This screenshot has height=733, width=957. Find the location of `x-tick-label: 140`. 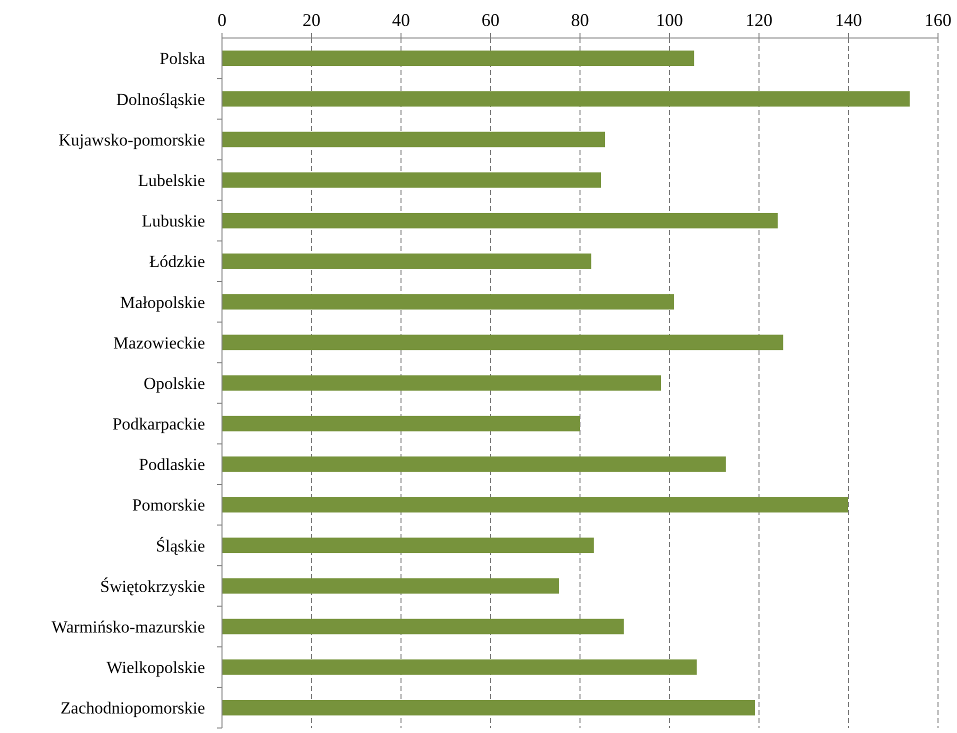

x-tick-label: 140 is located at coordinates (848, 20).